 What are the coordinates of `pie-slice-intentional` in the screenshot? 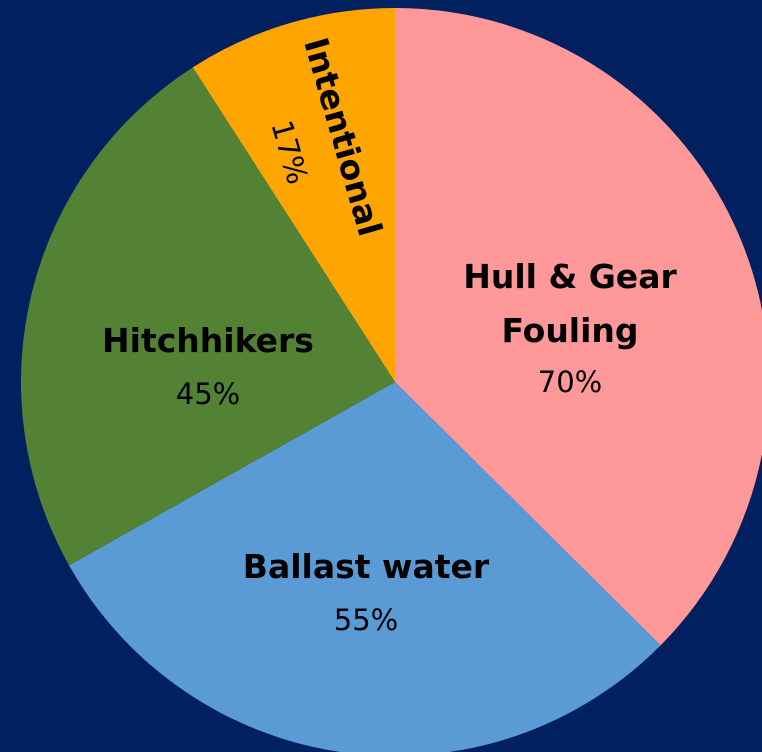 It's located at (293, 194).